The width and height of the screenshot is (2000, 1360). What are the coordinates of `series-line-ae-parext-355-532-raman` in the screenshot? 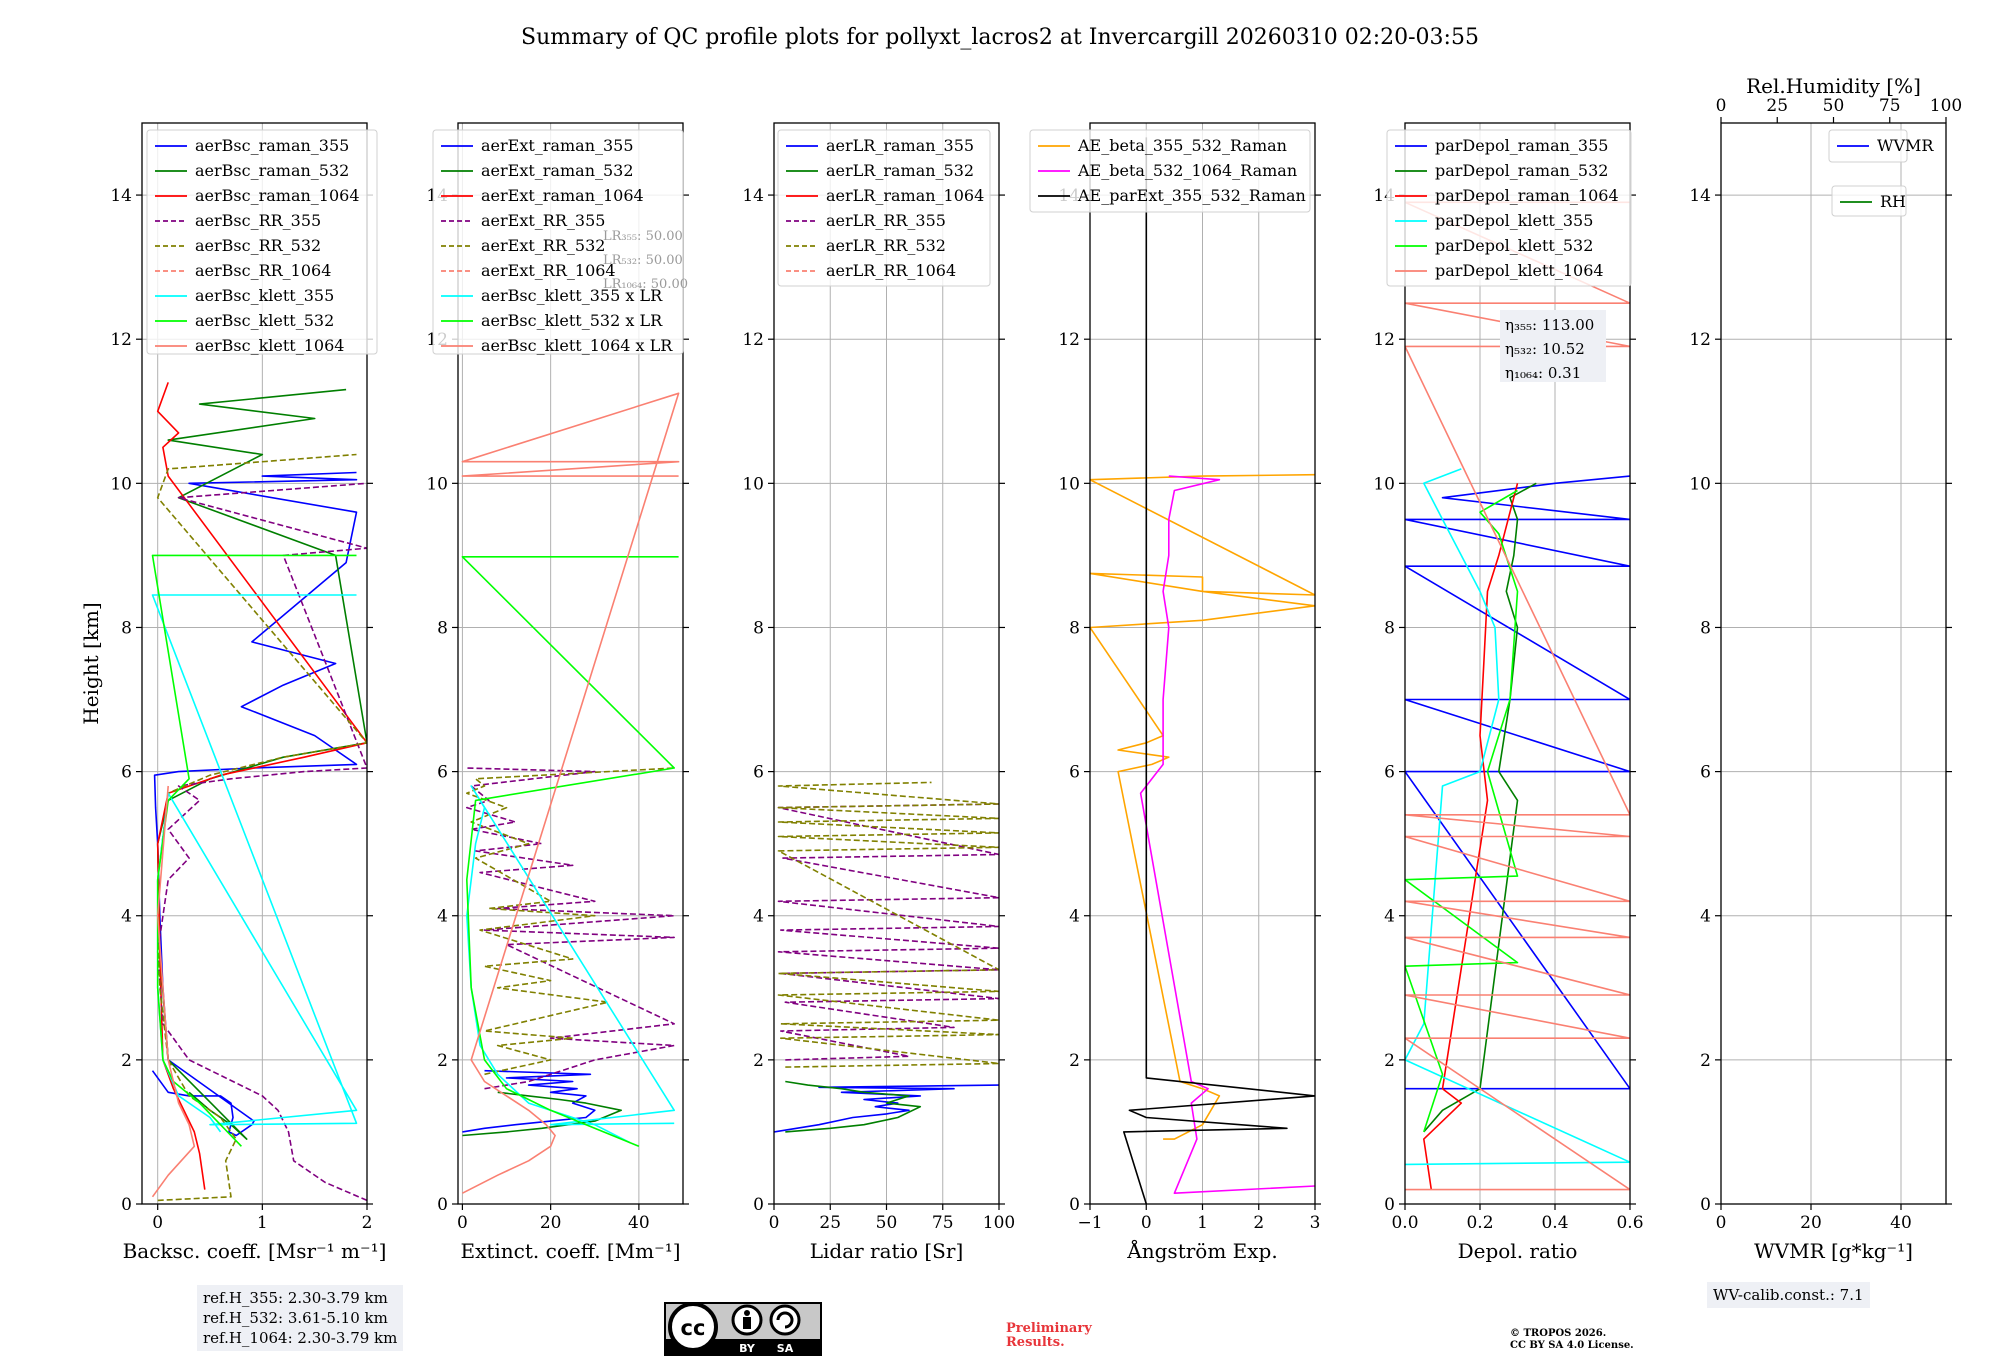 It's located at (1219, 670).